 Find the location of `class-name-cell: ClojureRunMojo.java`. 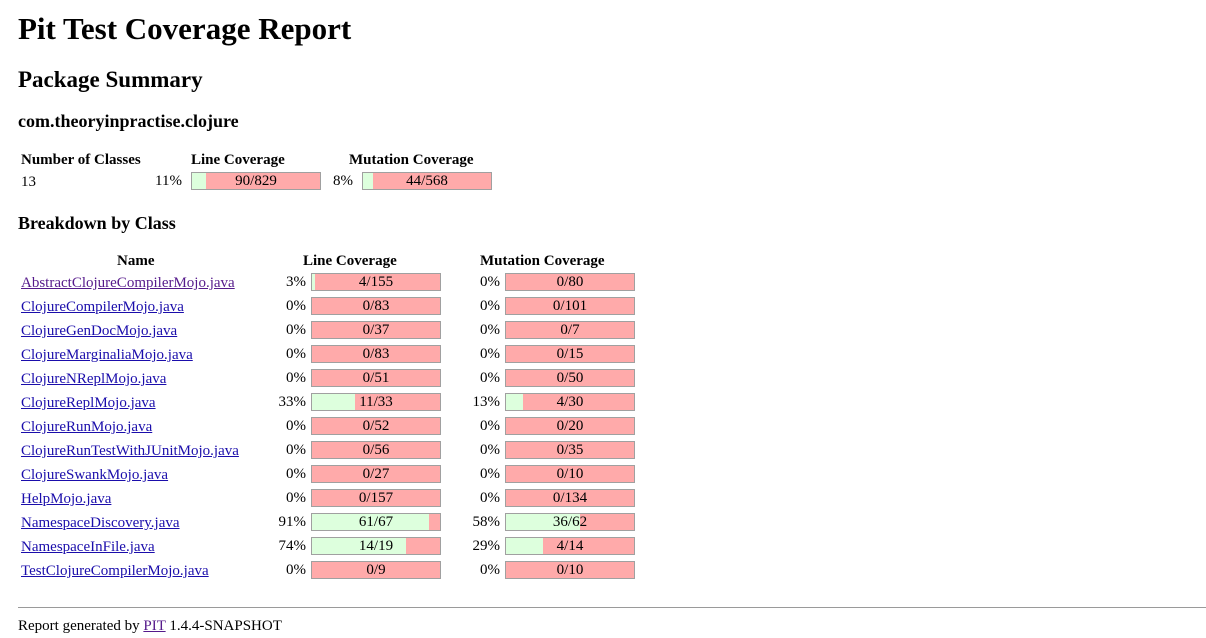

class-name-cell: ClojureRunMojo.java is located at coordinates (86, 427).